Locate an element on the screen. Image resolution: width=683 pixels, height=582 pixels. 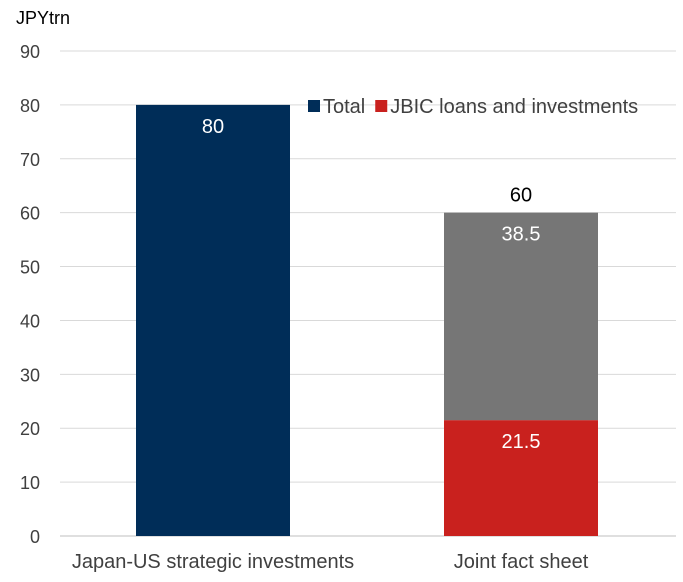
y-tick-label: 10 is located at coordinates (30, 483).